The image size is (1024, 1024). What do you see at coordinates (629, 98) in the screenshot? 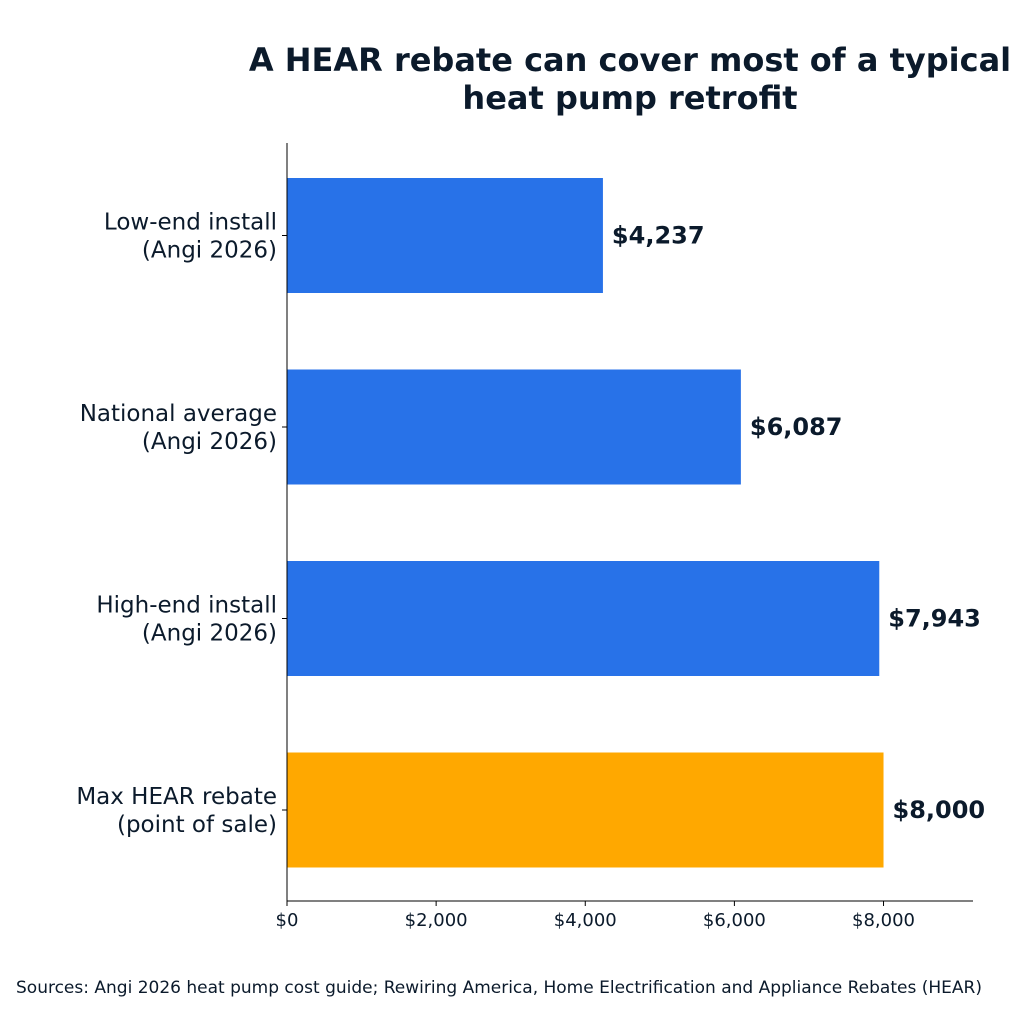
I see `chart-title-line: heat pump retrofit` at bounding box center [629, 98].